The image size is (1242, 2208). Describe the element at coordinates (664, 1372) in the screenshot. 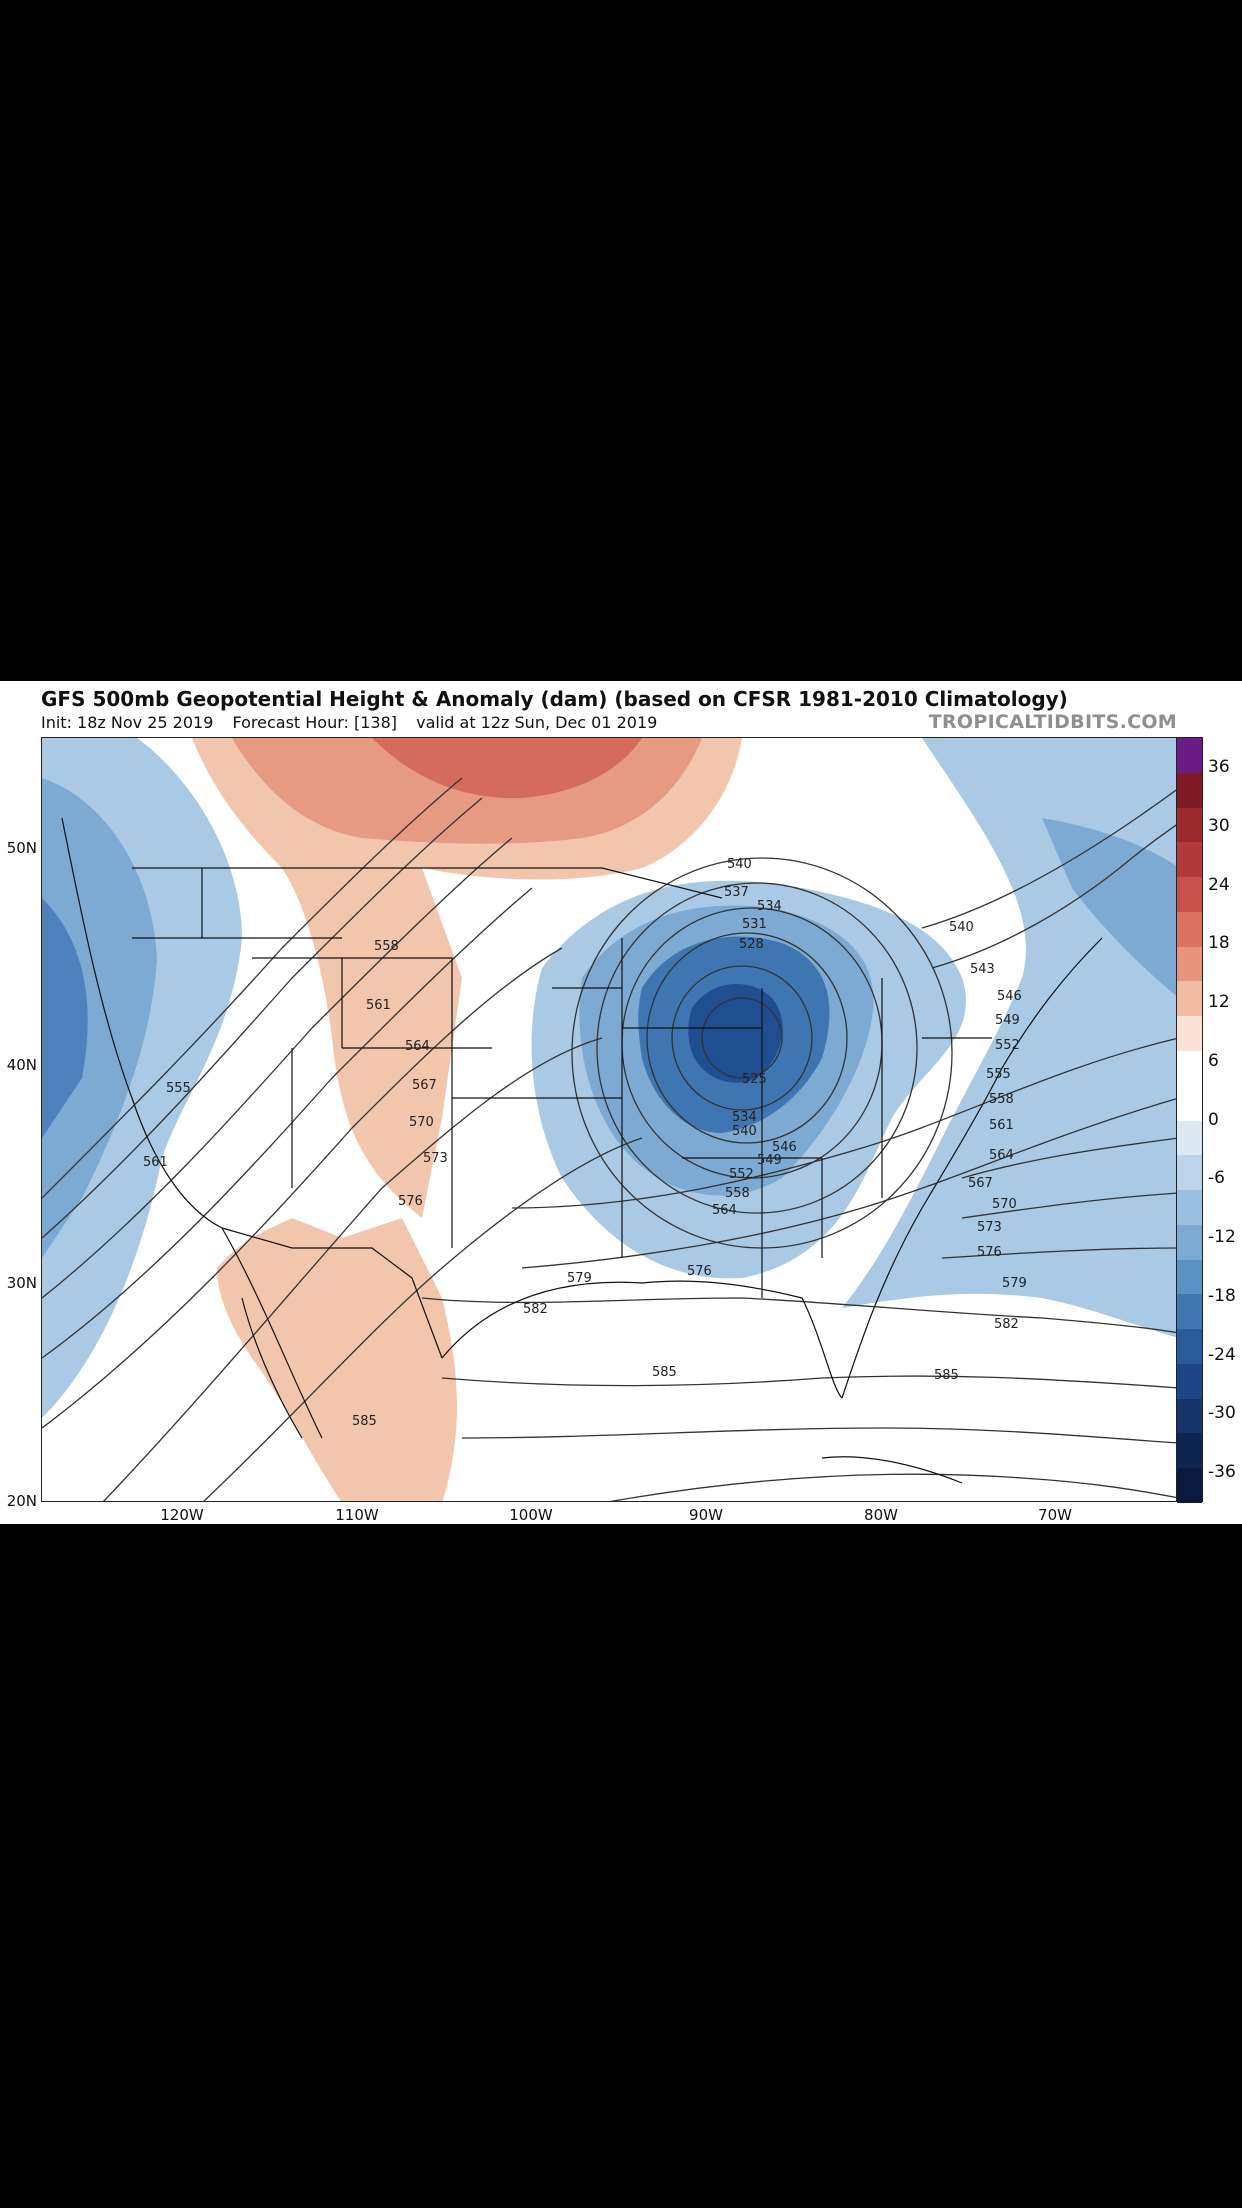

I see `contour-label: 585` at that location.